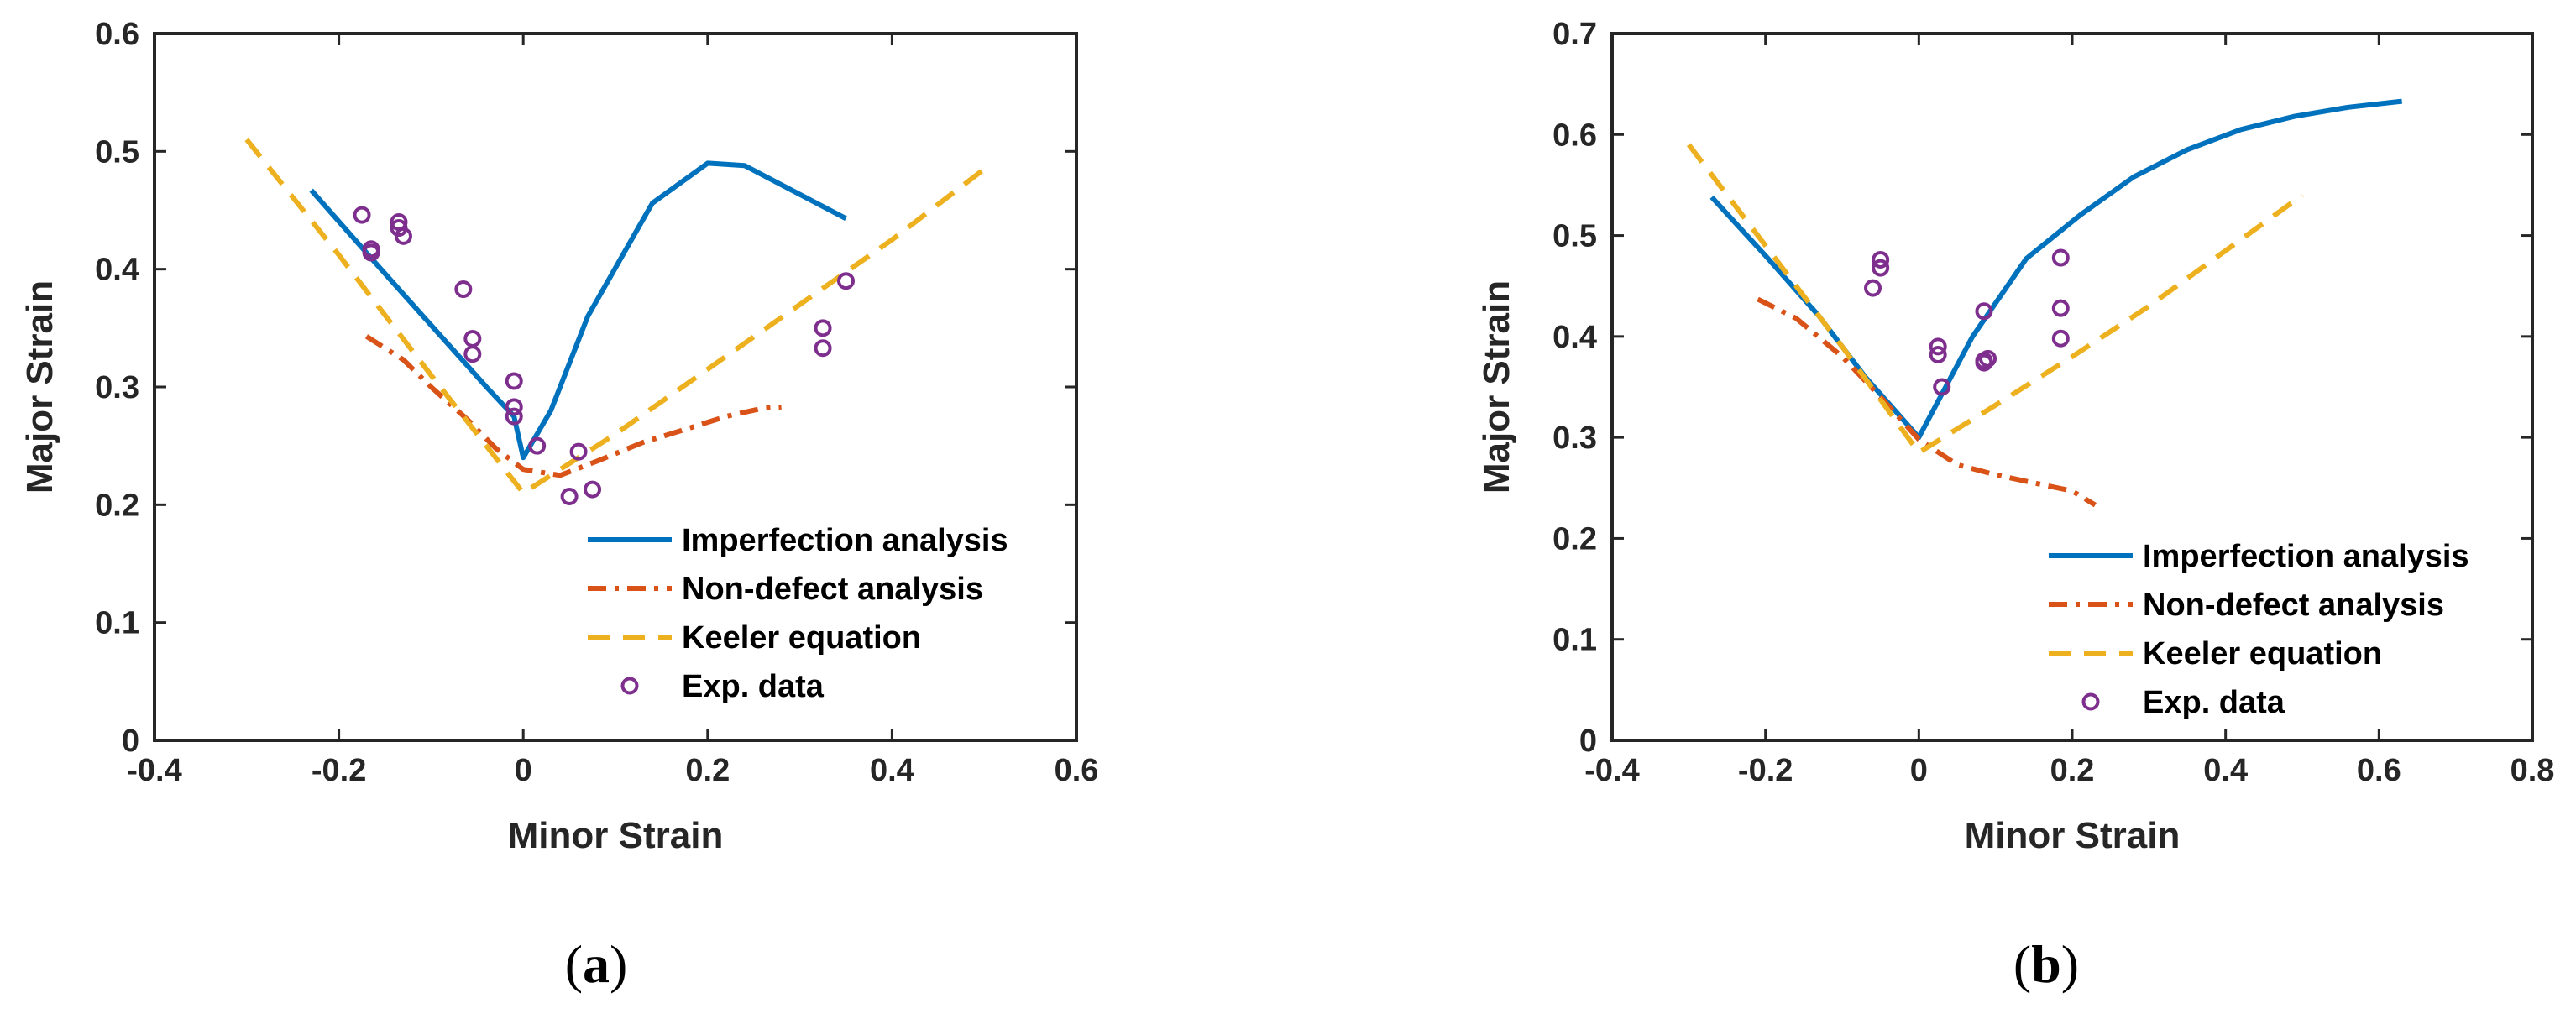  I want to click on x-tick-label: 0.8, so click(2533, 770).